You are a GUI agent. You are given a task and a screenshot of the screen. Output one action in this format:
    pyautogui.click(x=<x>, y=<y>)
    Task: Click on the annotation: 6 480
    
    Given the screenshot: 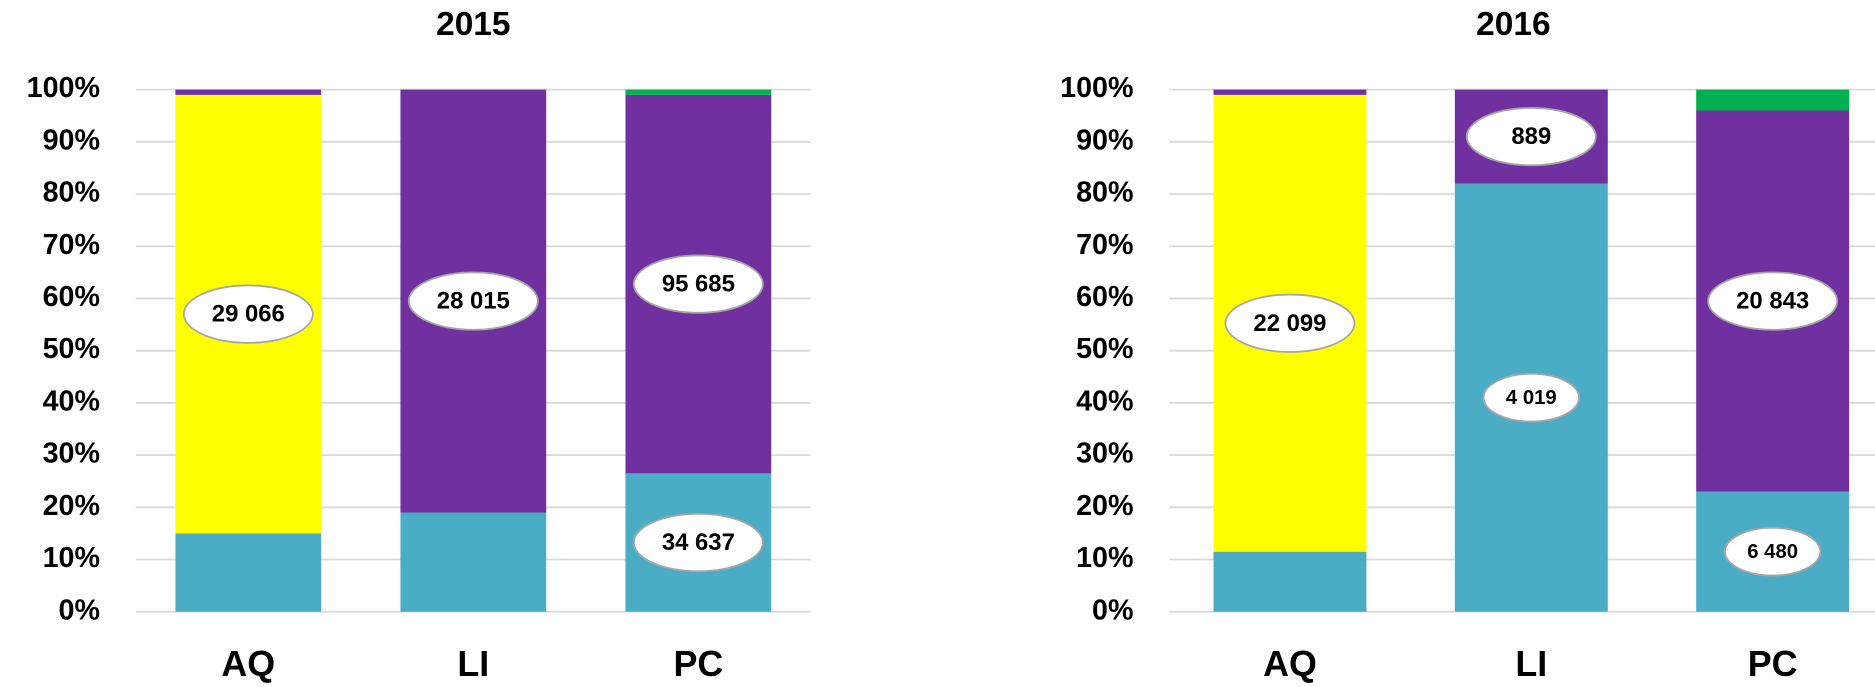 What is the action you would take?
    pyautogui.click(x=1772, y=552)
    